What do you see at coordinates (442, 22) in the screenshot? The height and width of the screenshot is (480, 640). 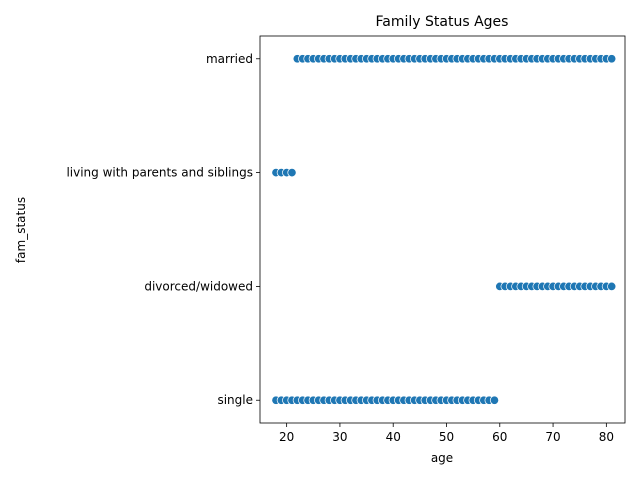 I see `chart-title: Family Status Ages` at bounding box center [442, 22].